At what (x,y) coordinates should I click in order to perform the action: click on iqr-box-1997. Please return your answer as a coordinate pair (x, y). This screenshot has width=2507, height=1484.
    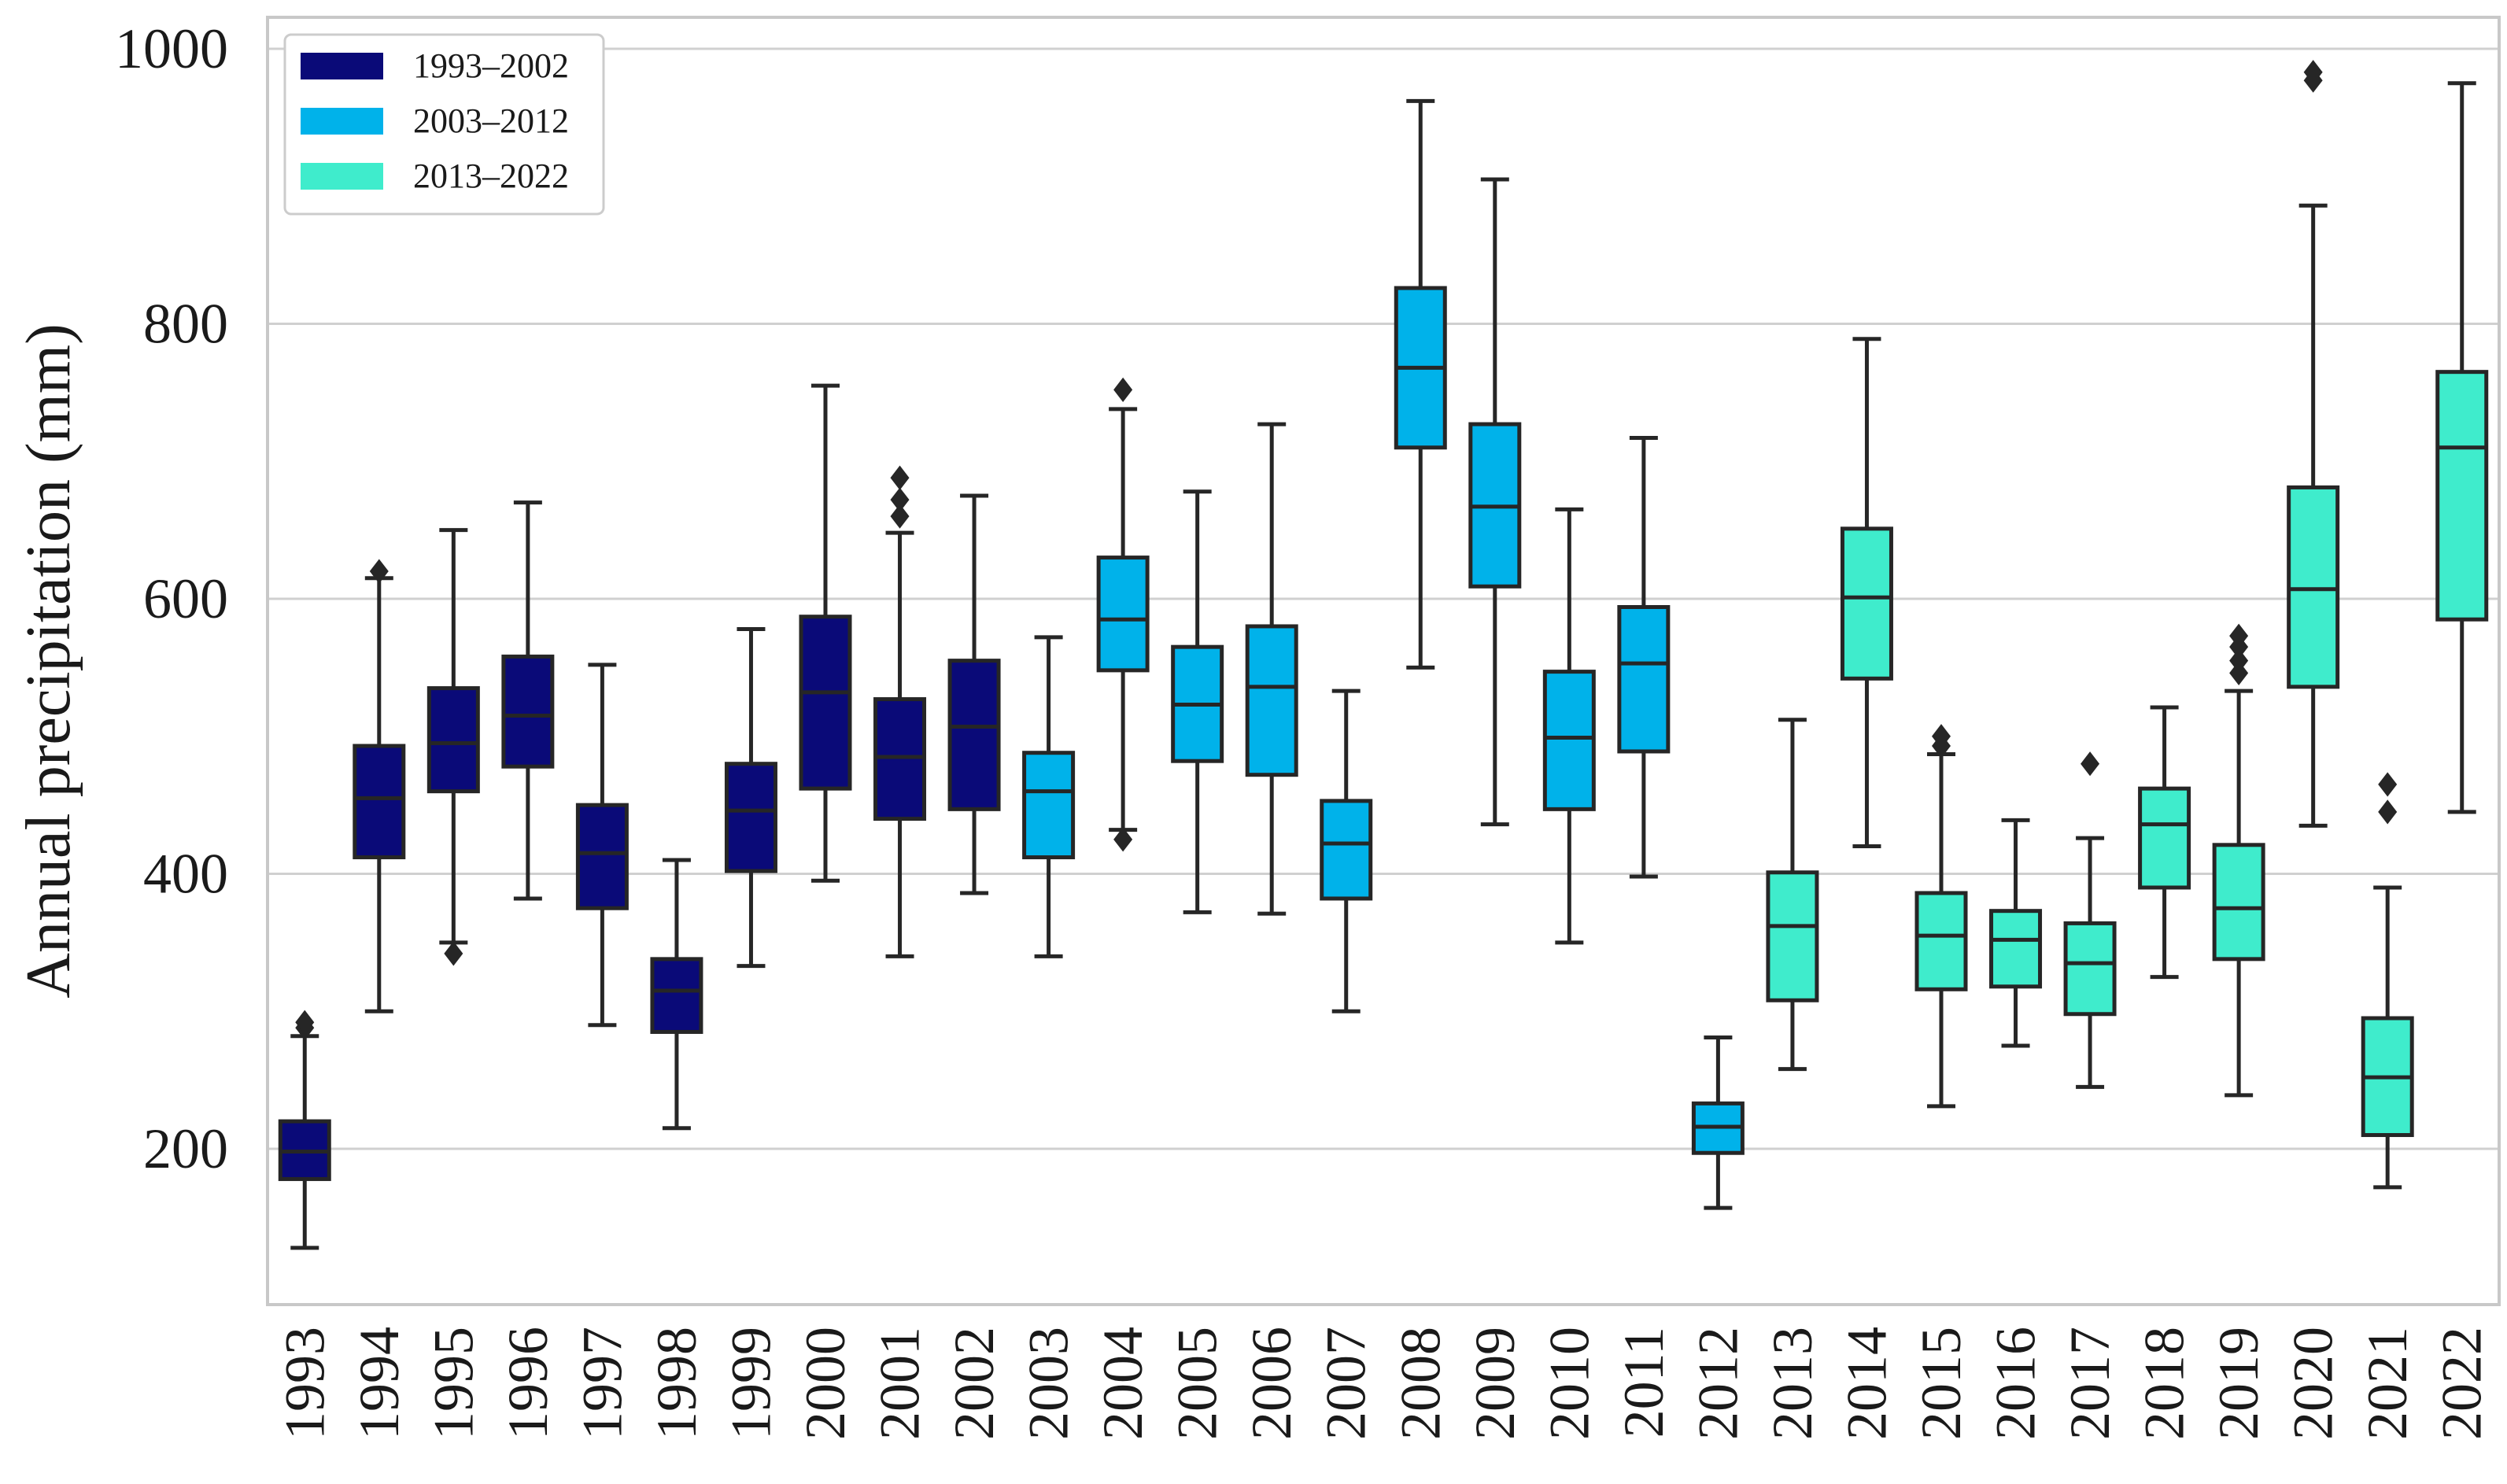
    Looking at the image, I should click on (602, 856).